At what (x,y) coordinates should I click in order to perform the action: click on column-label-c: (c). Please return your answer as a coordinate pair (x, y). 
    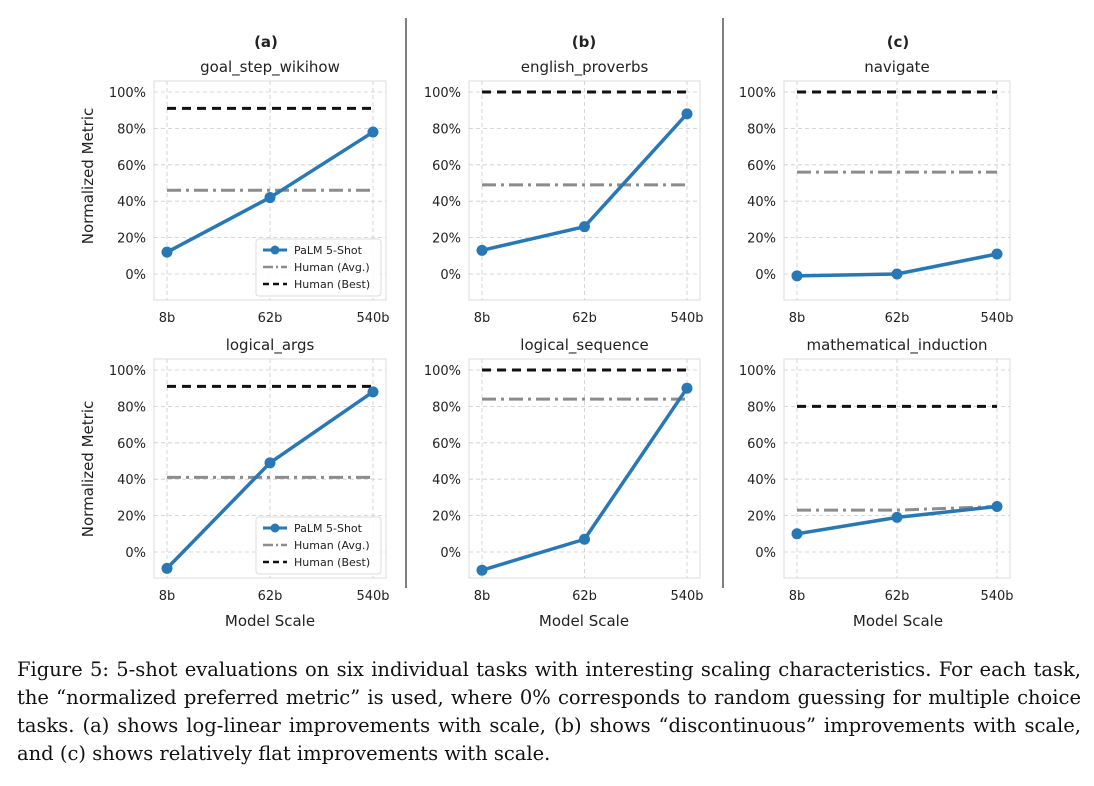
    Looking at the image, I should click on (898, 42).